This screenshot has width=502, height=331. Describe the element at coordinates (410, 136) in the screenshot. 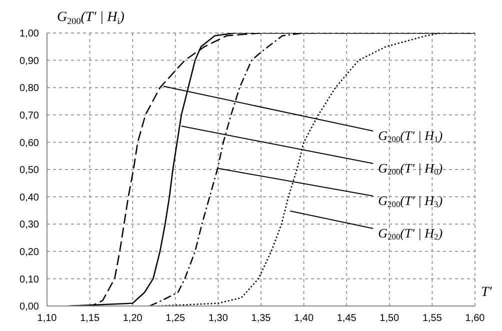

I see `annotation: G$_{200}$(T′ | H$_{1}$)` at that location.